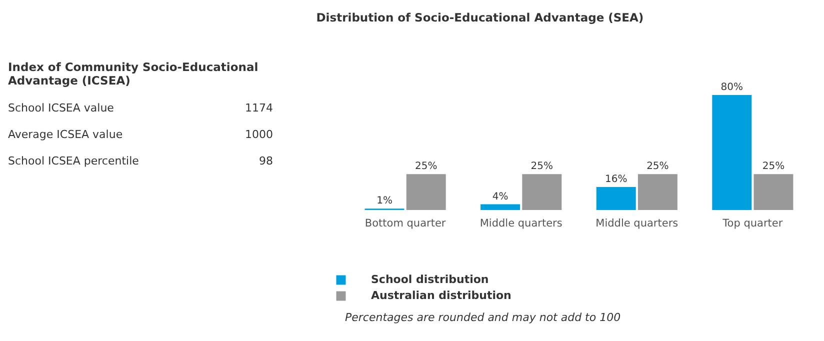 This screenshot has width=824, height=341. I want to click on text: School ICSEA percentile, so click(74, 161).